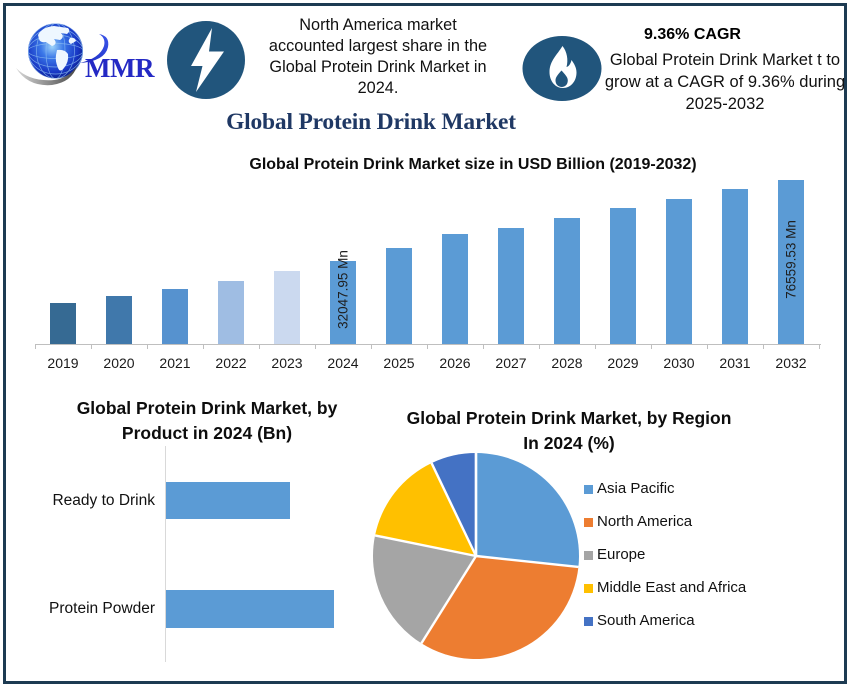  Describe the element at coordinates (623, 276) in the screenshot. I see `bar-2029` at that location.